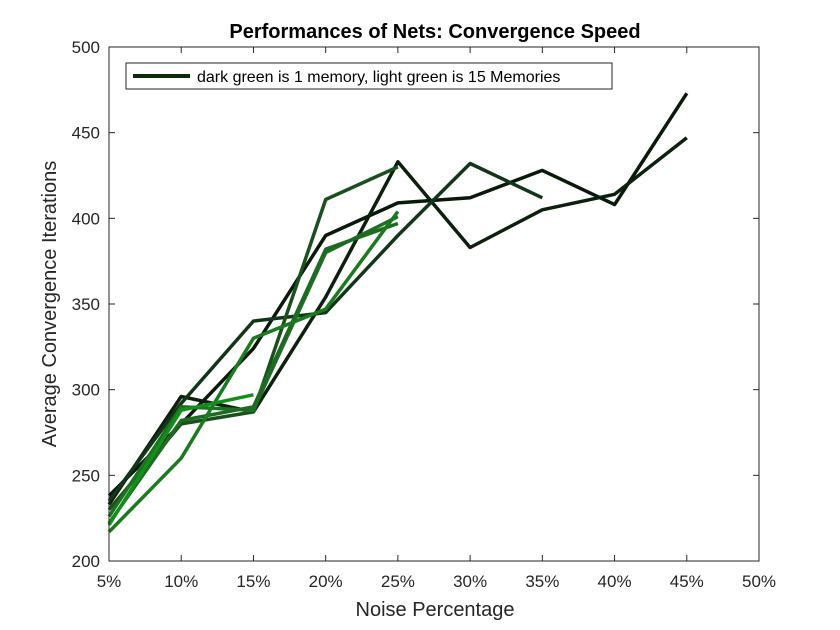 The image size is (840, 630). I want to click on x-tick-label: 5%, so click(109, 581).